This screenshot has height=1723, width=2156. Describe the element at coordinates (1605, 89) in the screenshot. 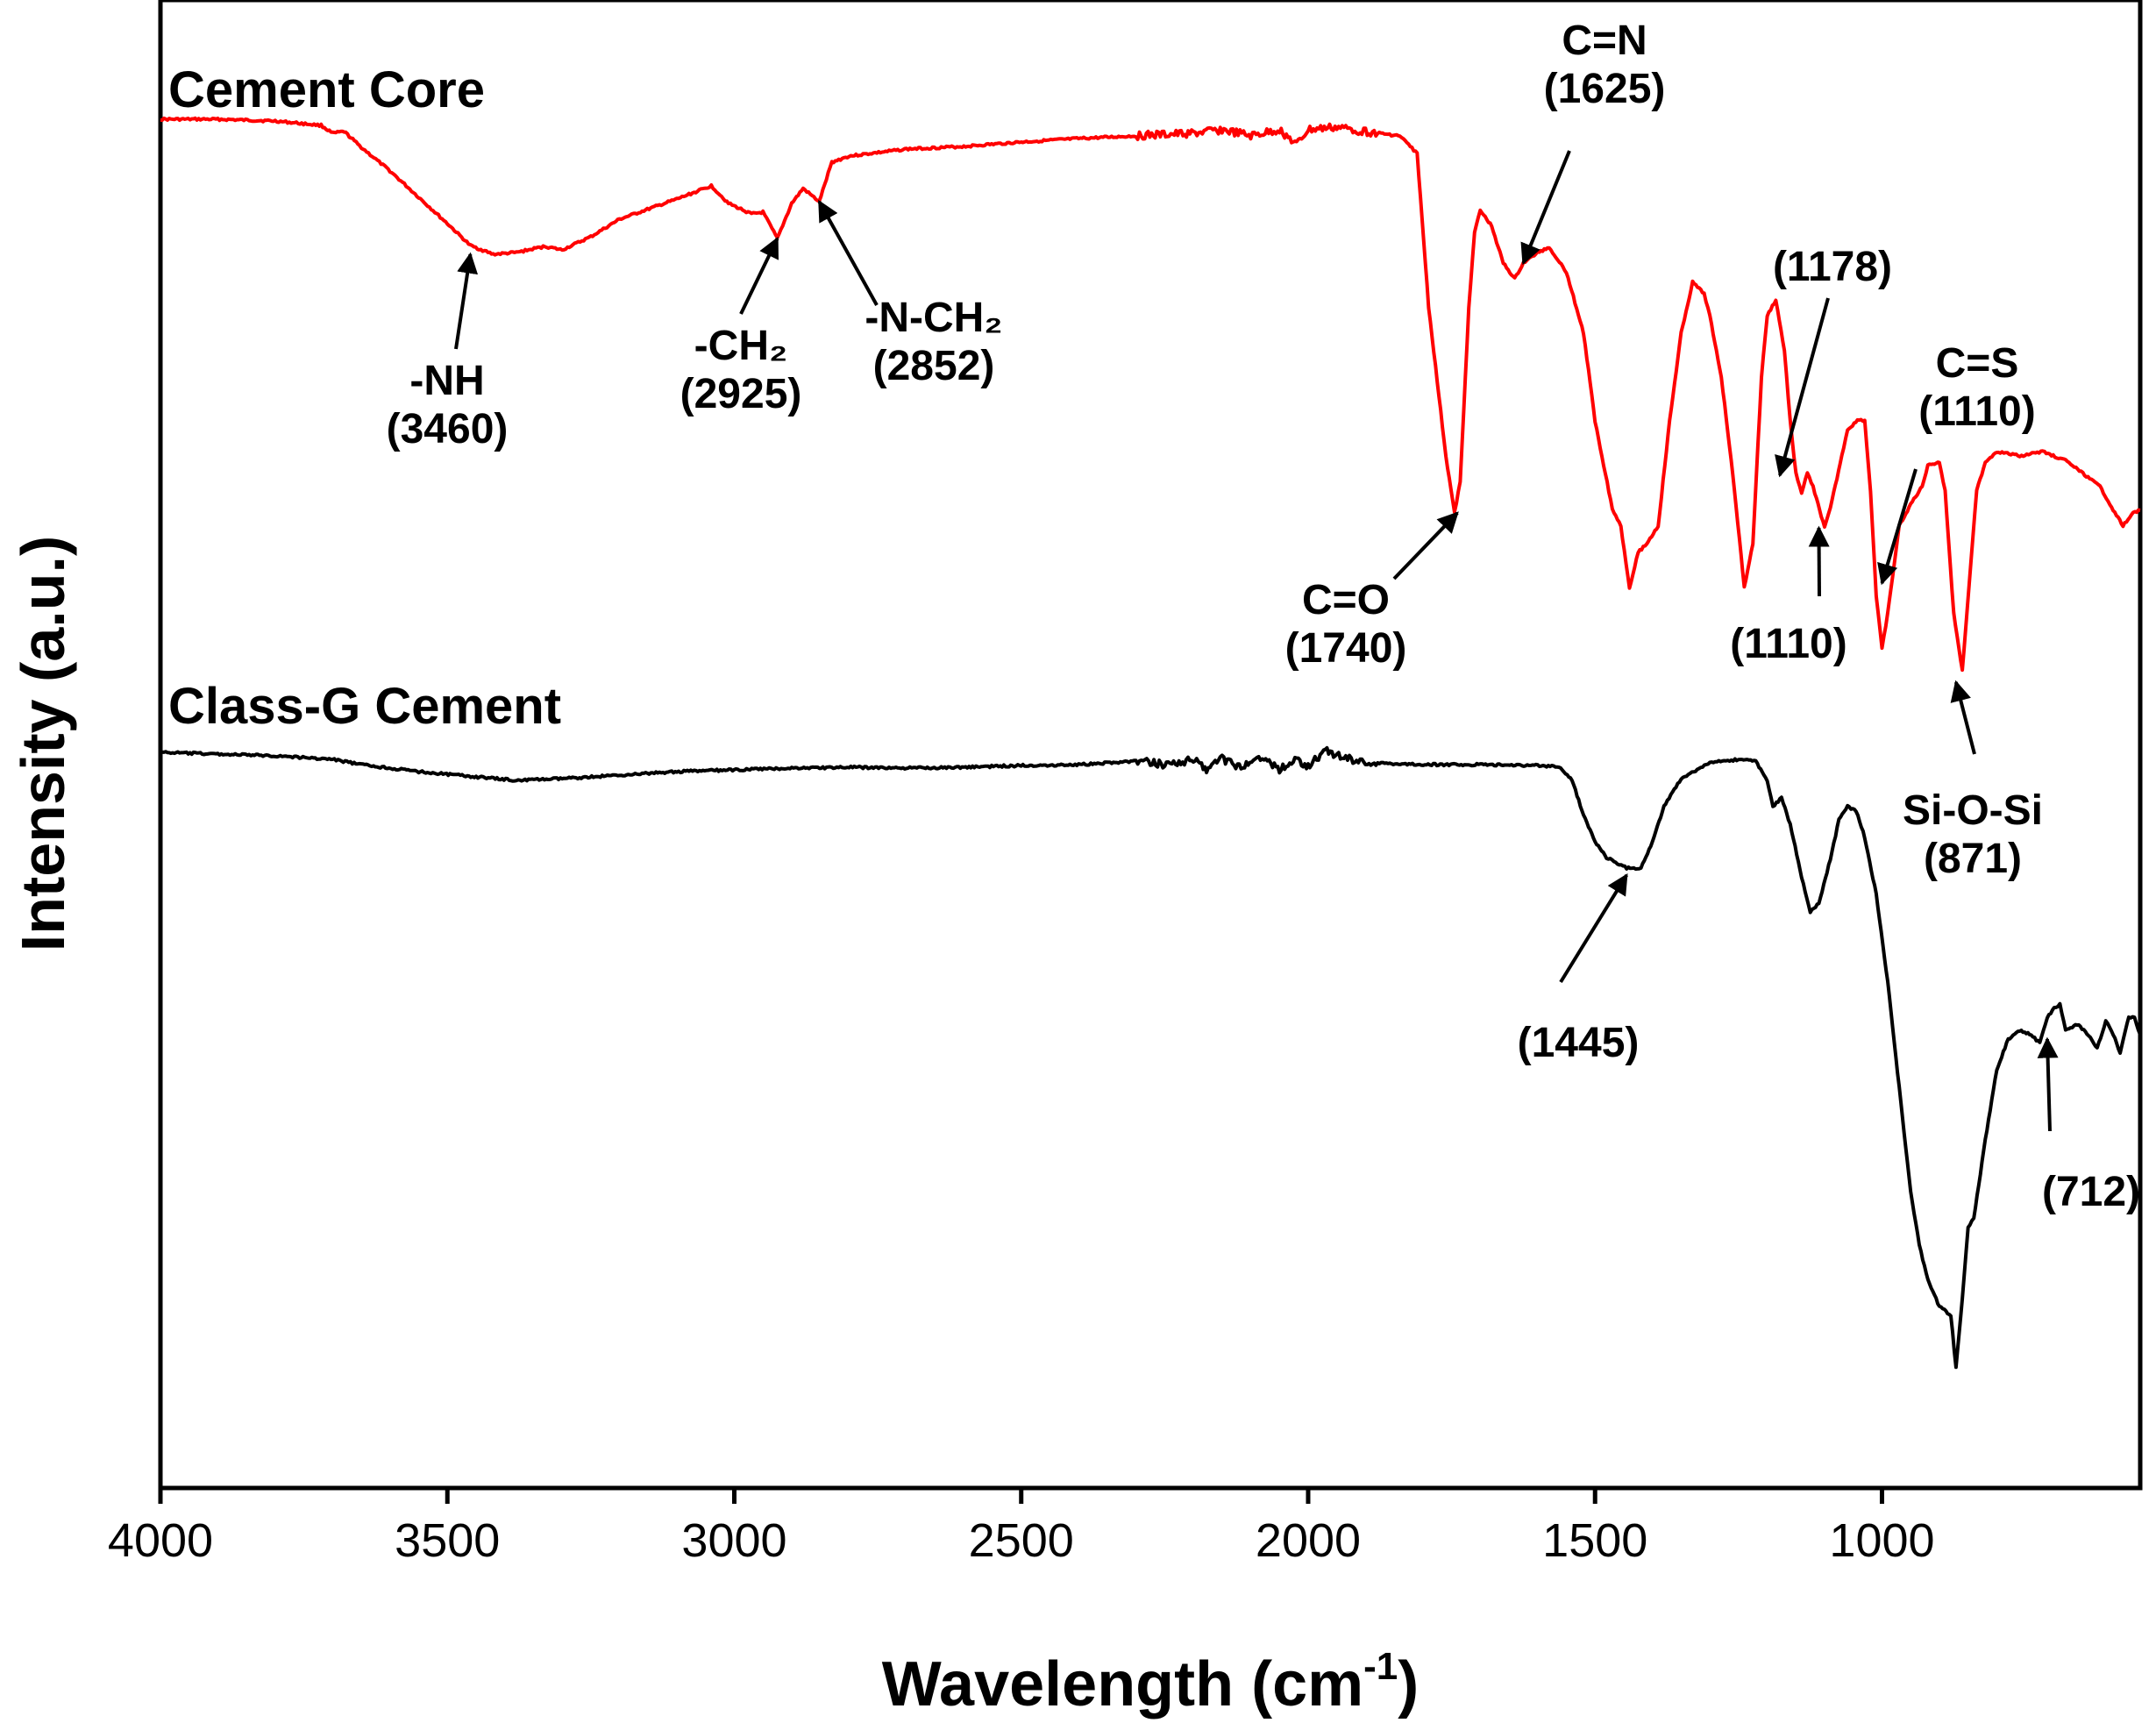

I see `annotation-label: (1625)` at that location.